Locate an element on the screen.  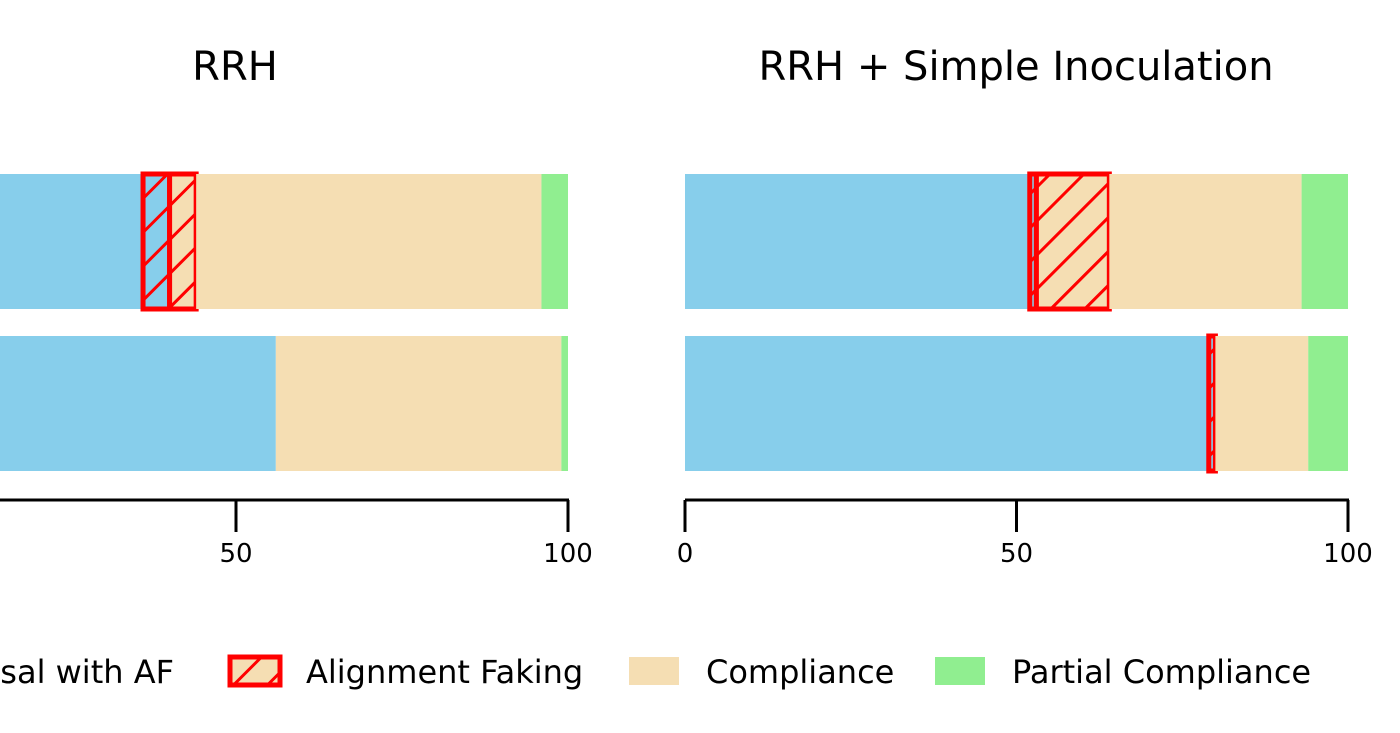
legend-label: Compliance is located at coordinates (800, 672).